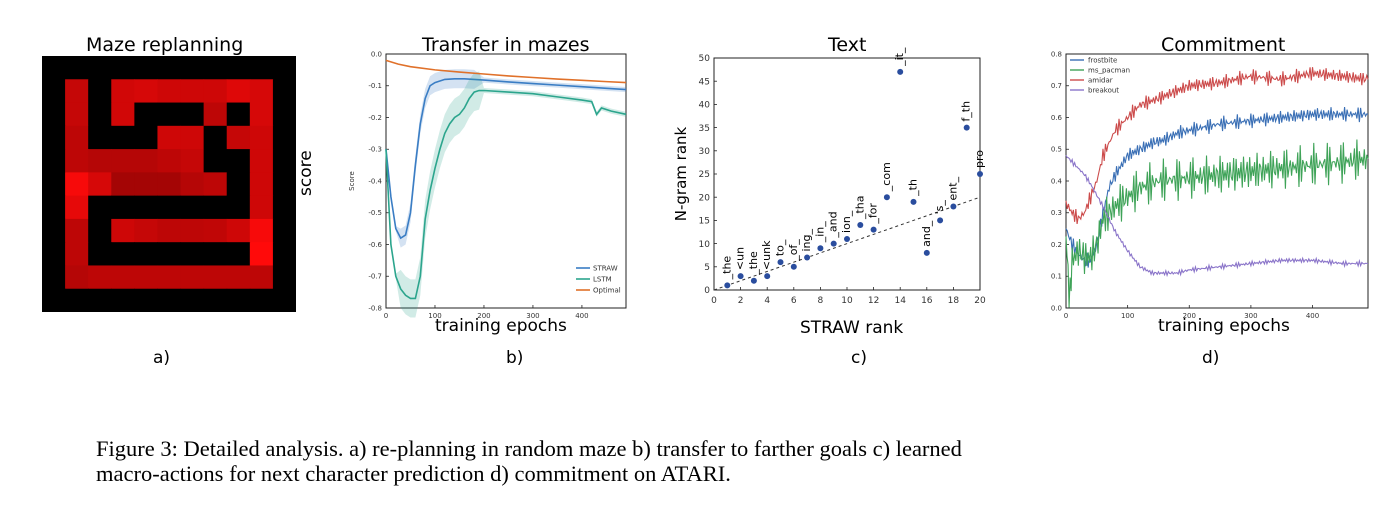  Describe the element at coordinates (376, 54) in the screenshot. I see `y-tick-label: 0.0` at that location.